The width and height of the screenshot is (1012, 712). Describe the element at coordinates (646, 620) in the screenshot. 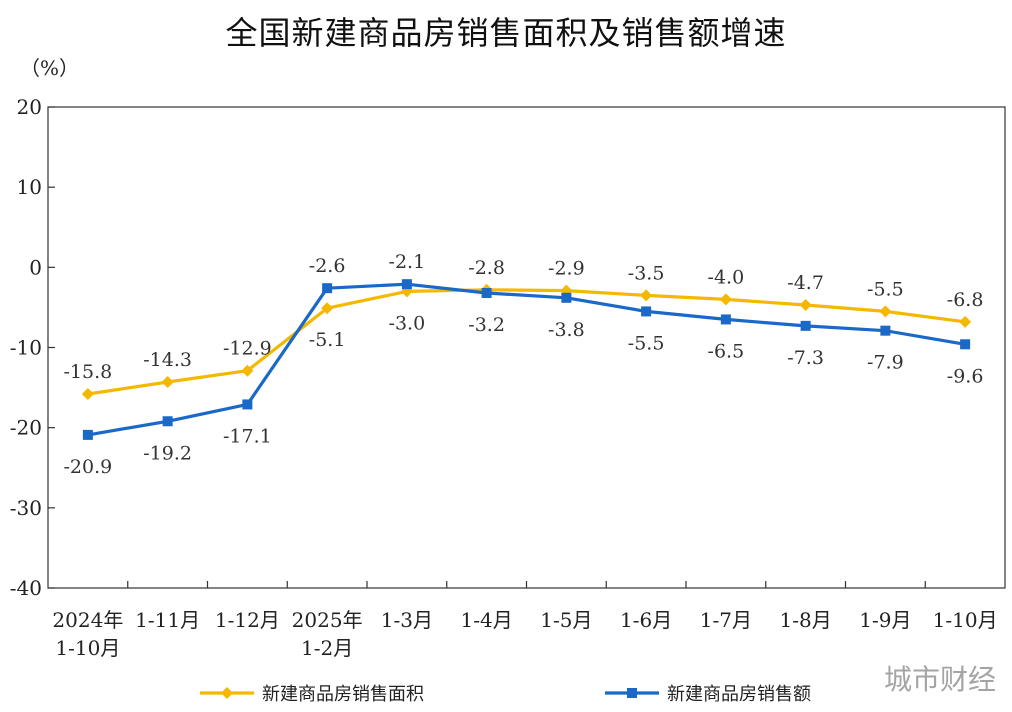

I see `x-category-label: 1-6月` at that location.